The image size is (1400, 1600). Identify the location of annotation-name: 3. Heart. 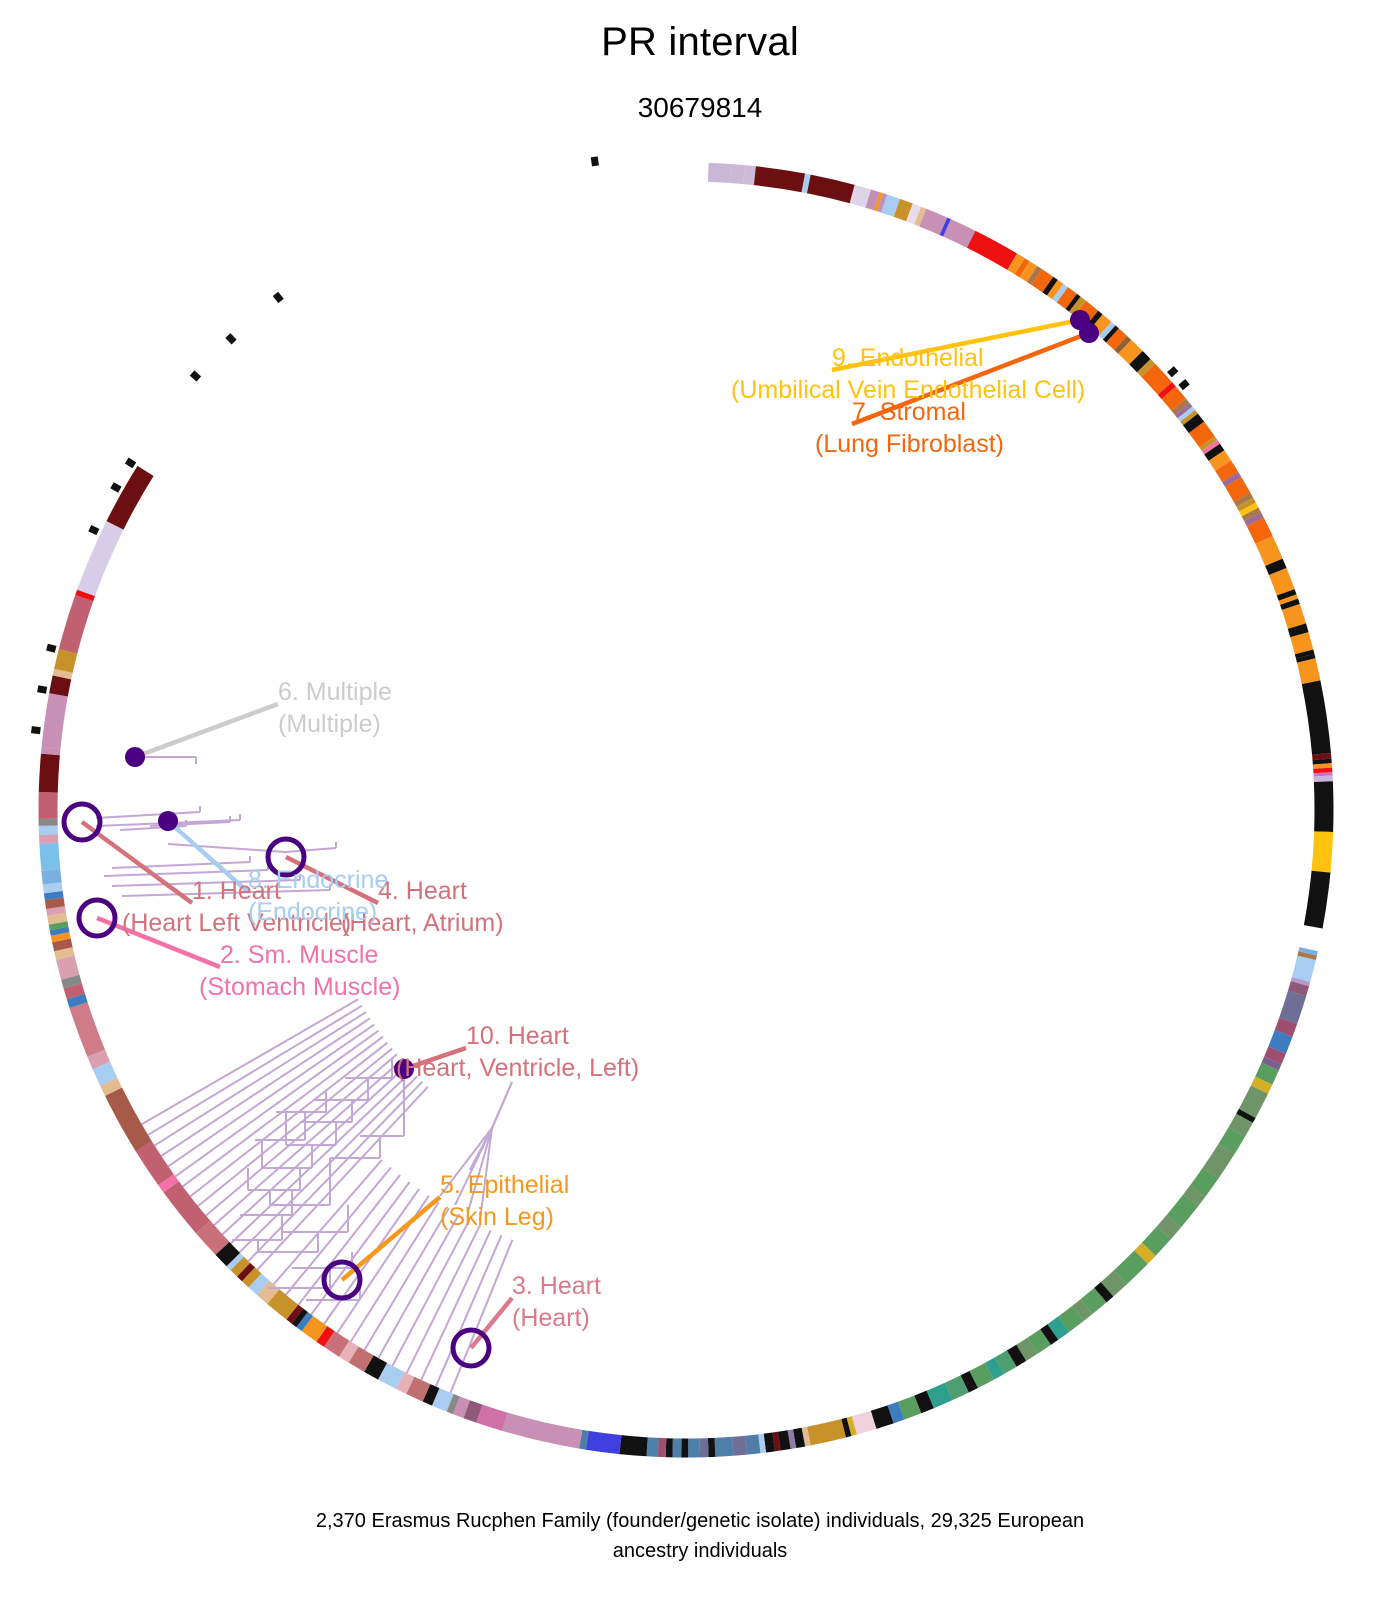
(556, 1286).